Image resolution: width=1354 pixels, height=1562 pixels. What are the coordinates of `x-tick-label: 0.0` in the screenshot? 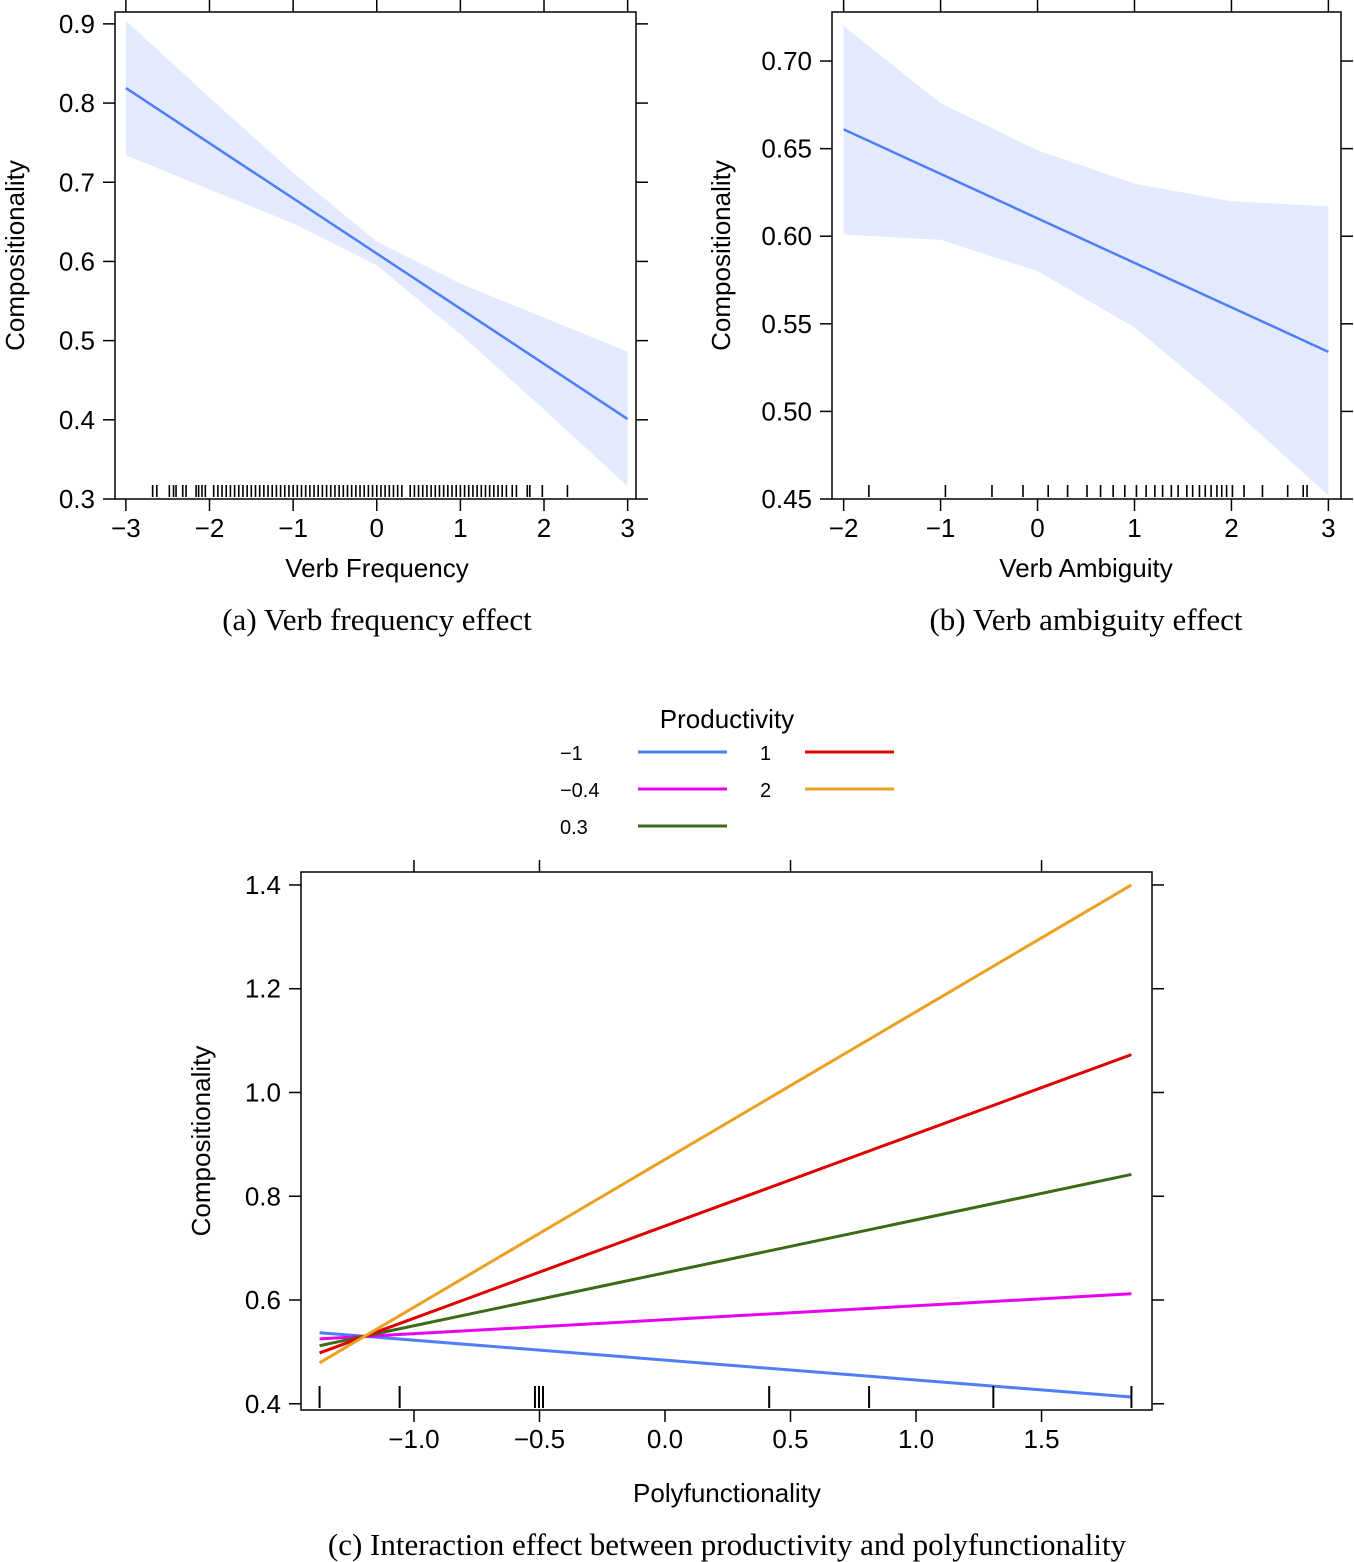 It's located at (665, 1439).